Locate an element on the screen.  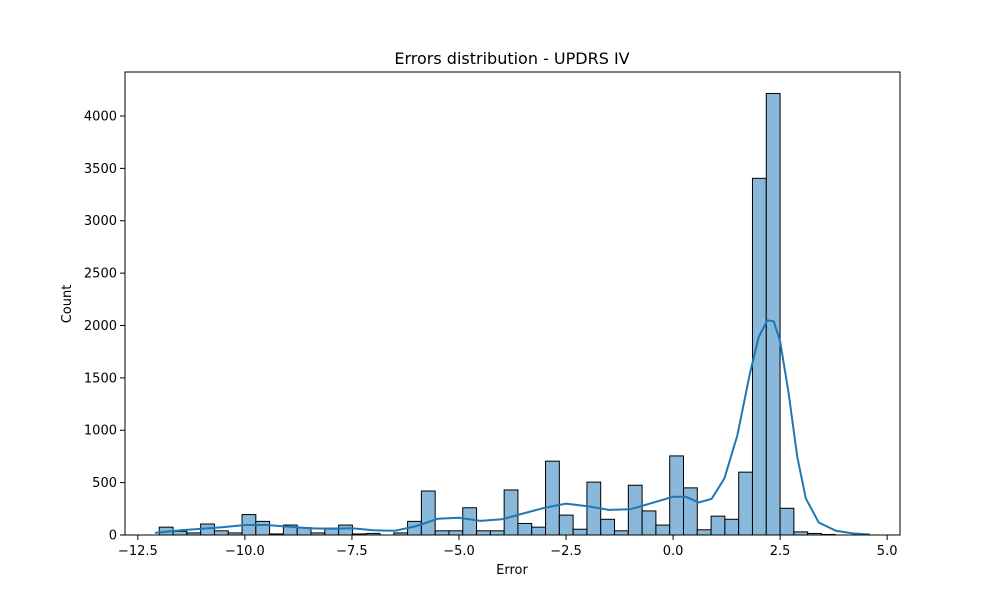
x-tick-label: 2.5 is located at coordinates (780, 551).